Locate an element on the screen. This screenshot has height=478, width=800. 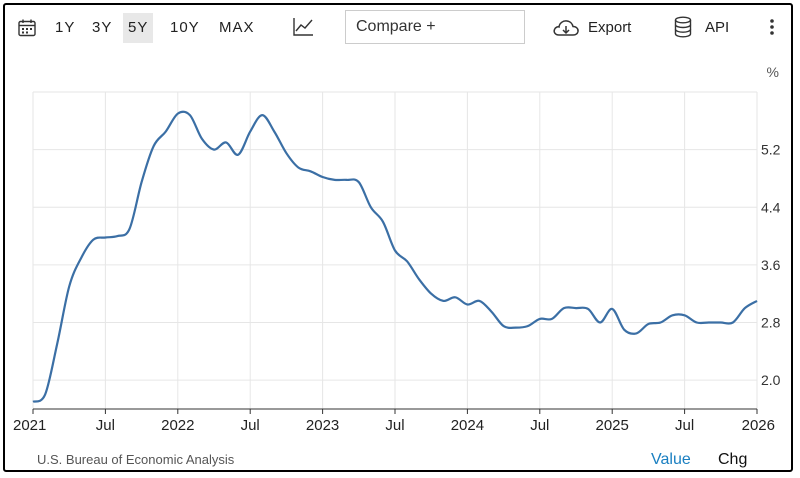
x-tick-label: 2026 is located at coordinates (758, 425).